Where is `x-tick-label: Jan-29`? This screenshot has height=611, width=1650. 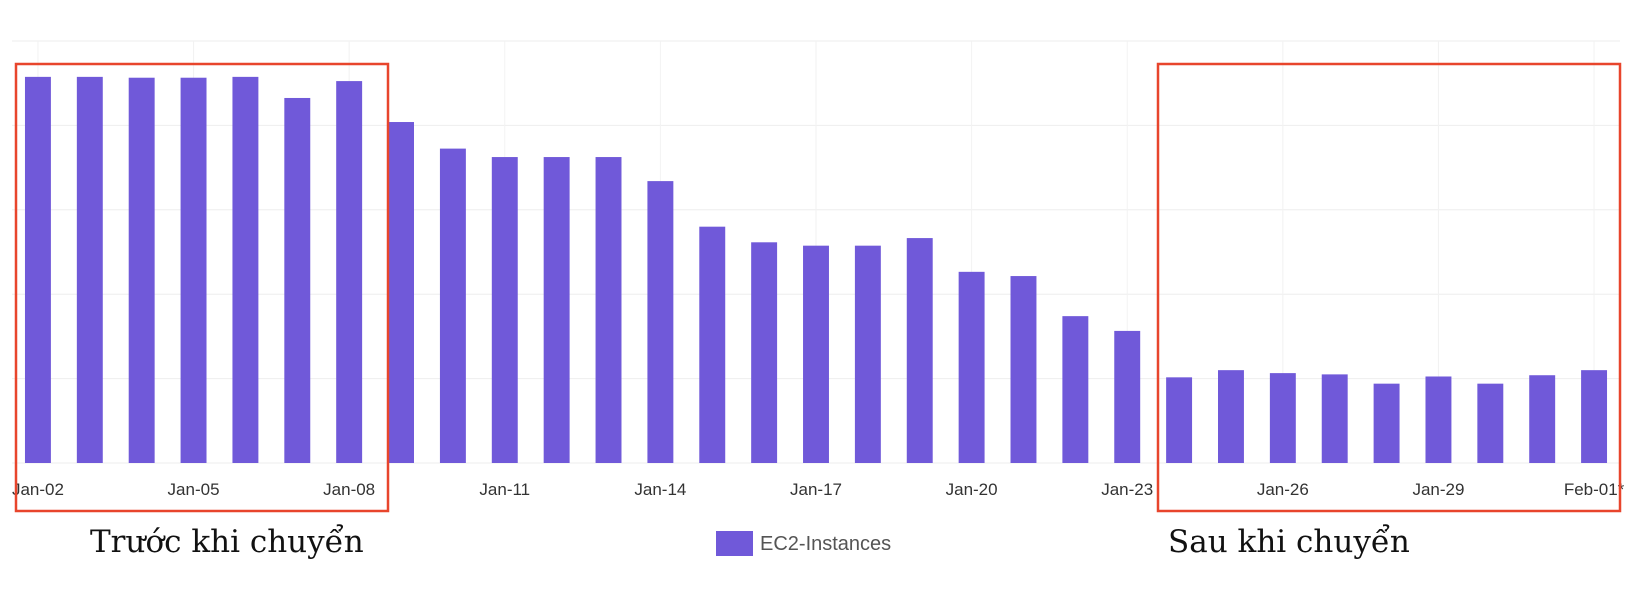 x-tick-label: Jan-29 is located at coordinates (1438, 489).